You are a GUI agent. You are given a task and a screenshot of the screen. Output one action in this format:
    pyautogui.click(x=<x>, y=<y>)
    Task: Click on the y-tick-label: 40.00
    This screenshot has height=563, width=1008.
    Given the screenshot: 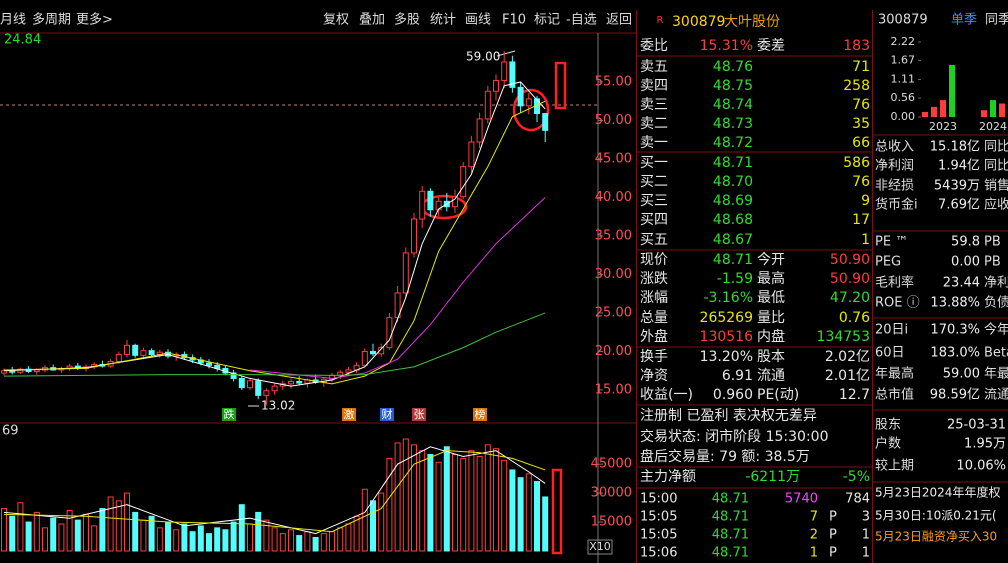 What is the action you would take?
    pyautogui.click(x=613, y=197)
    